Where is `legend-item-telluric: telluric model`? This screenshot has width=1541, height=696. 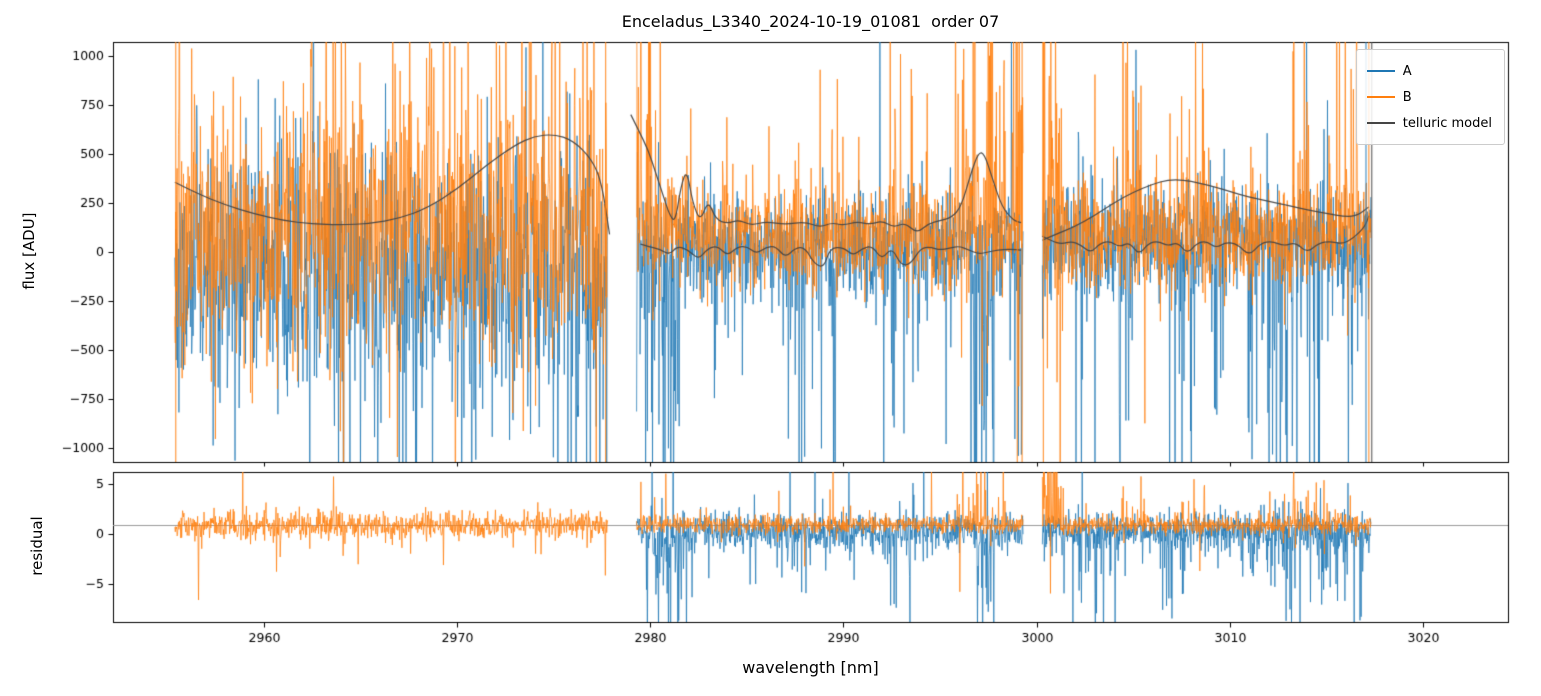 legend-item-telluric: telluric model is located at coordinates (1429, 123).